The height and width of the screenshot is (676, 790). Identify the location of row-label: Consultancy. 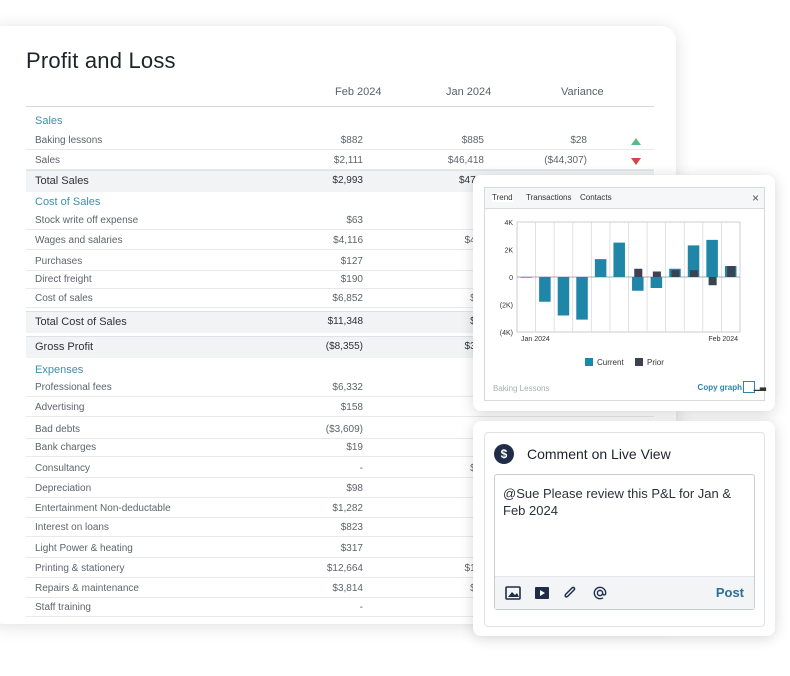
(63, 468).